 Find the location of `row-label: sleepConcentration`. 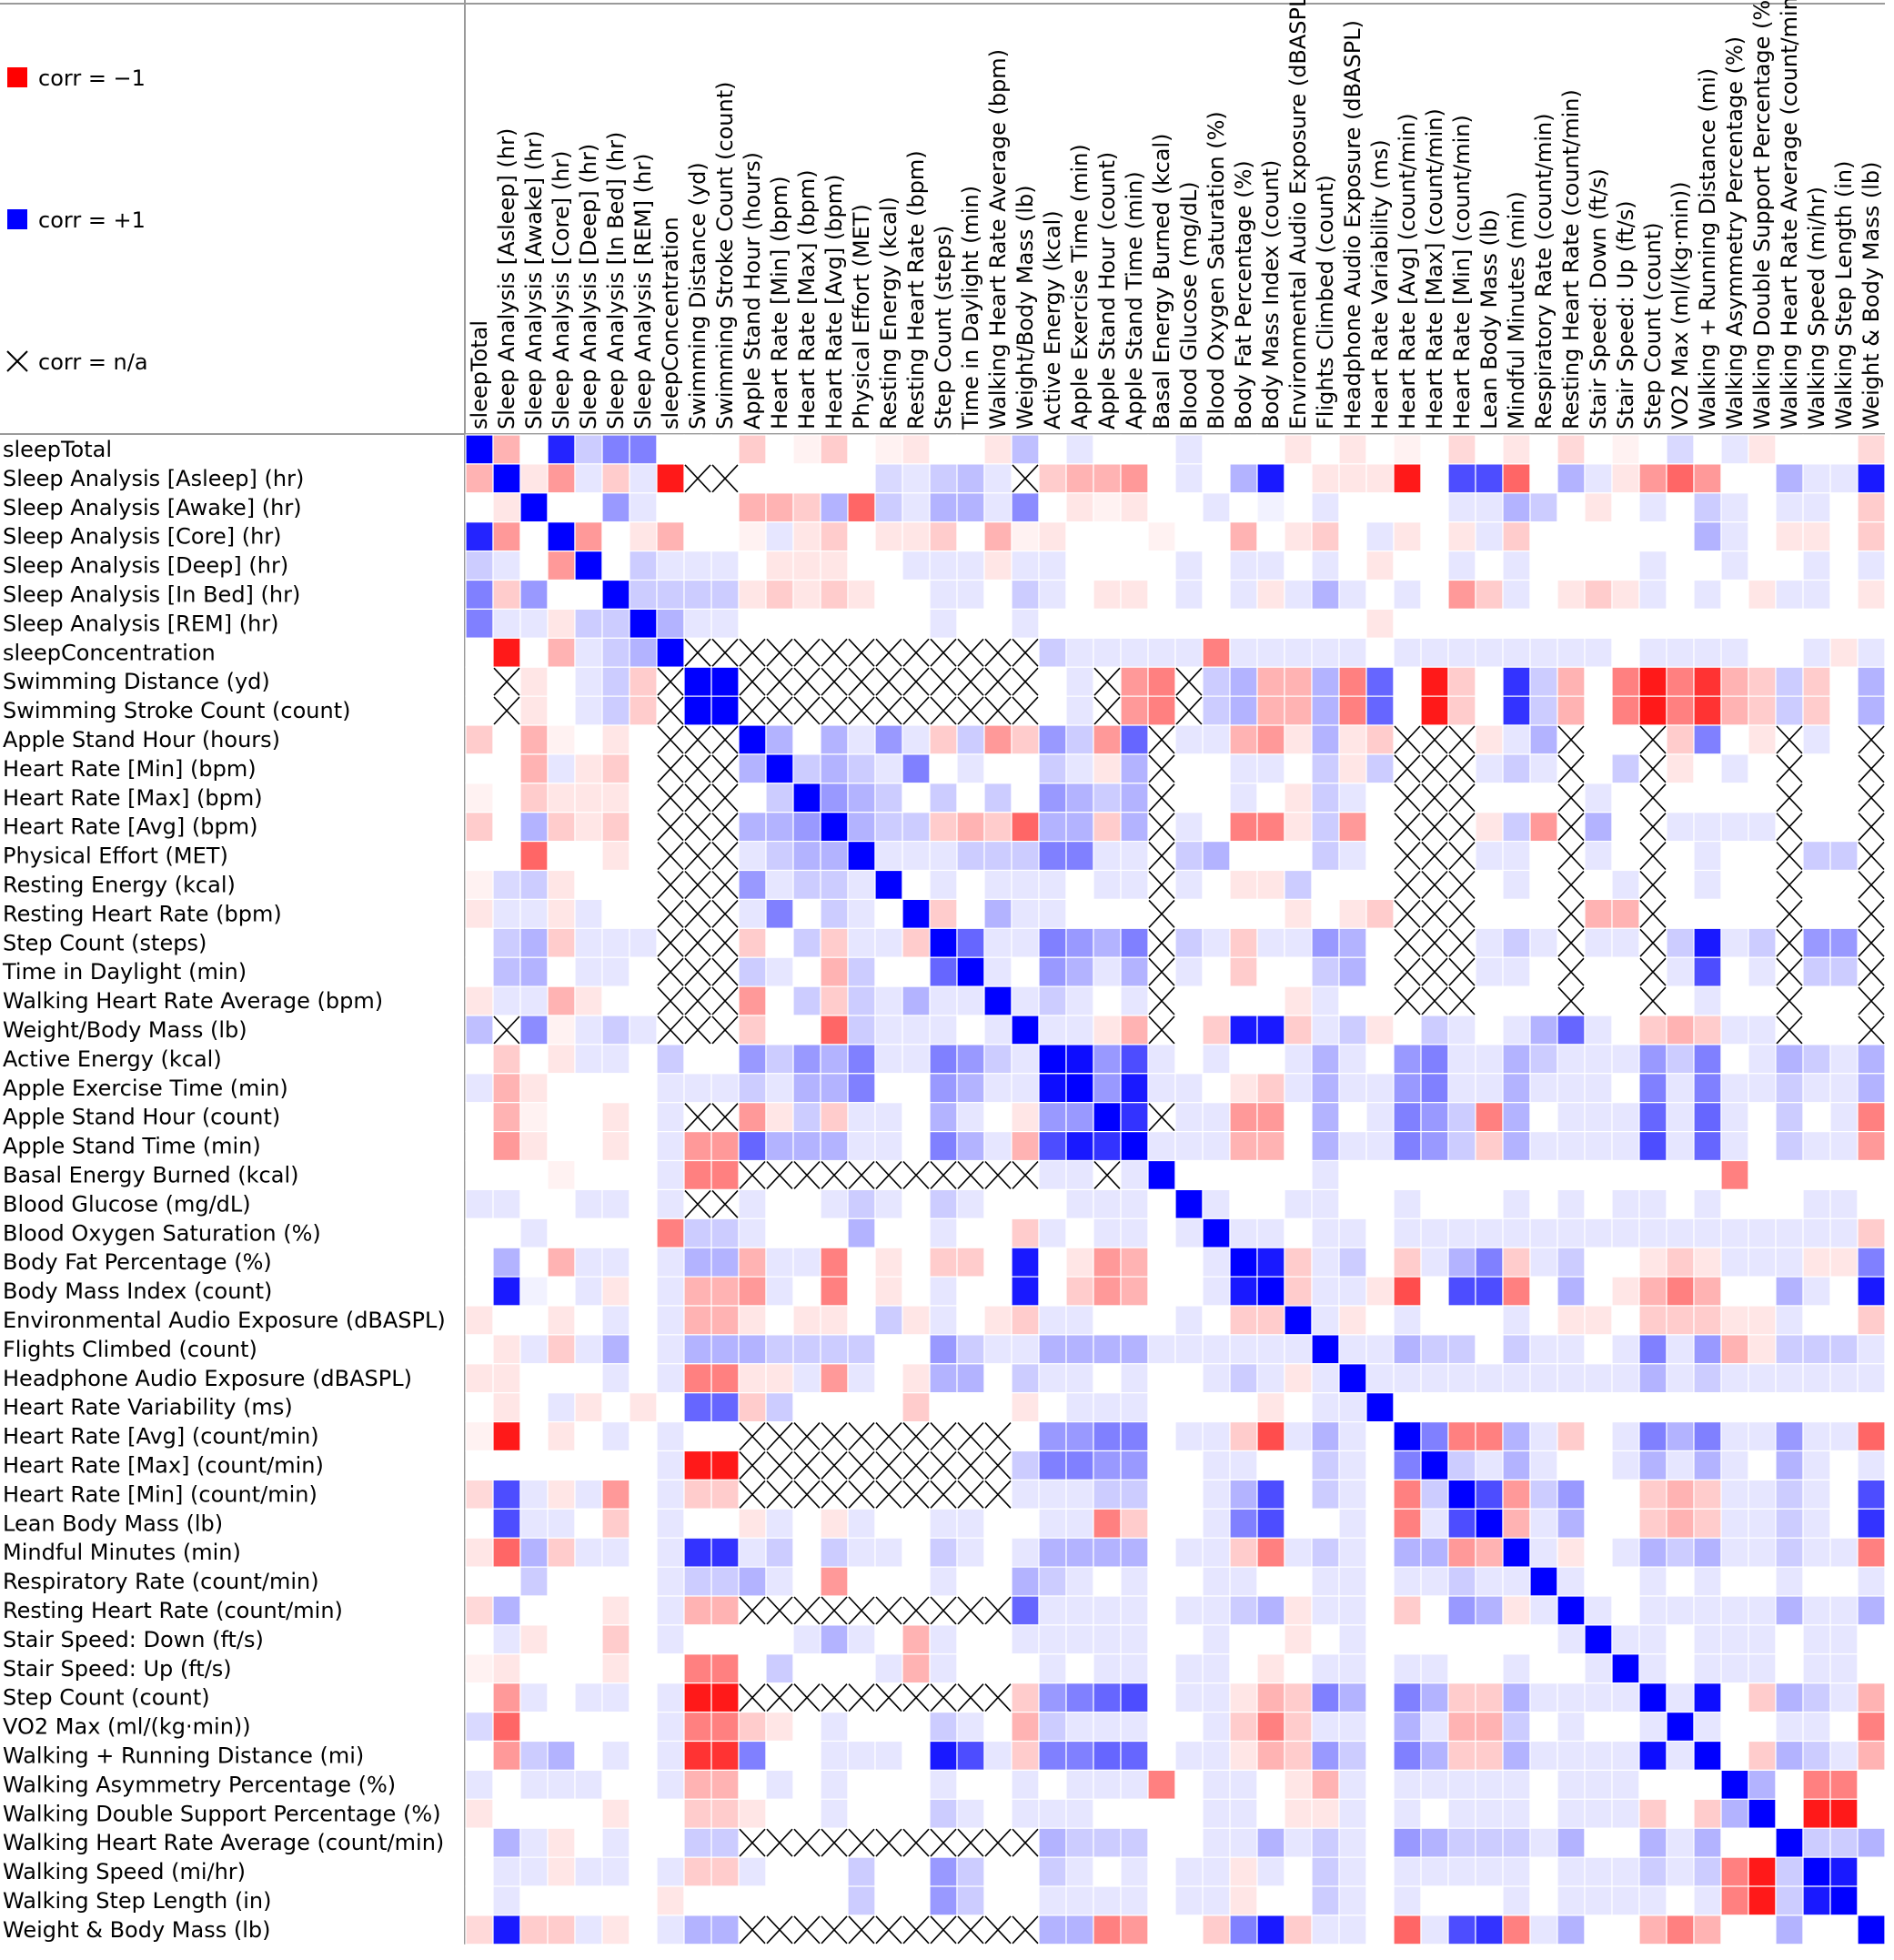

row-label: sleepConcentration is located at coordinates (110, 652).